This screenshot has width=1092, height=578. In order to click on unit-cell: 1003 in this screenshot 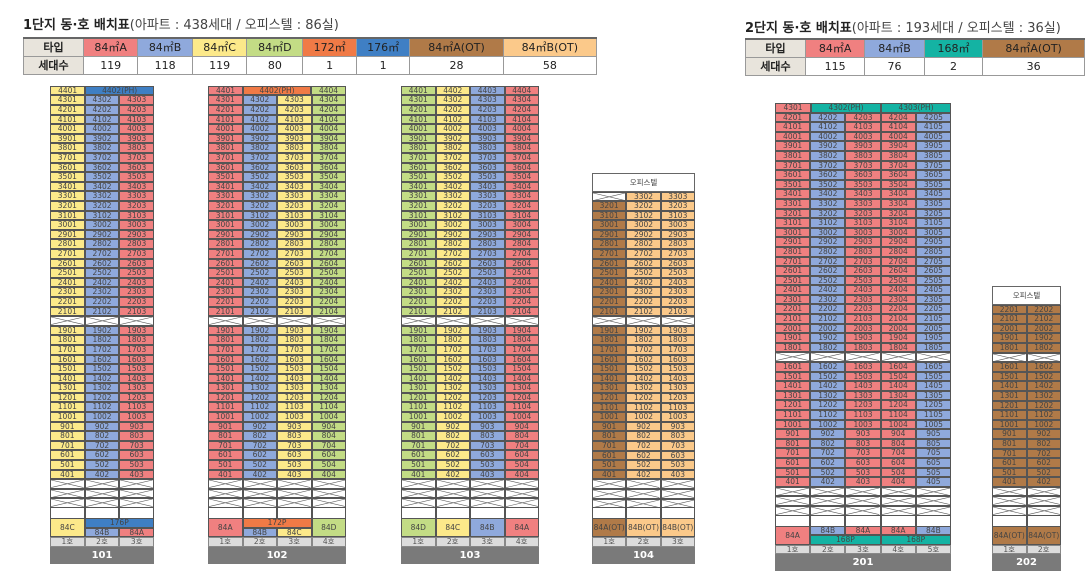, I will do `click(294, 417)`.